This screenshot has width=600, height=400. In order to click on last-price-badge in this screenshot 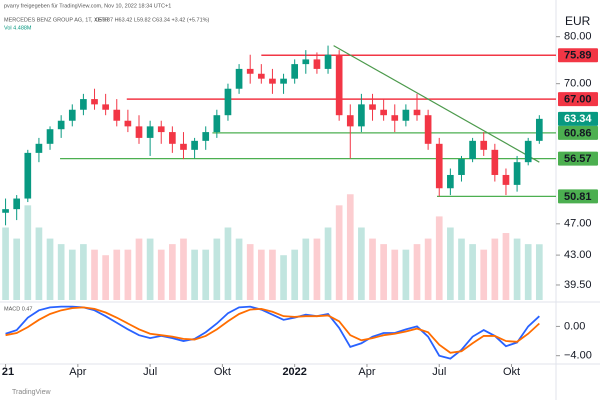, I will do `click(578, 118)`.